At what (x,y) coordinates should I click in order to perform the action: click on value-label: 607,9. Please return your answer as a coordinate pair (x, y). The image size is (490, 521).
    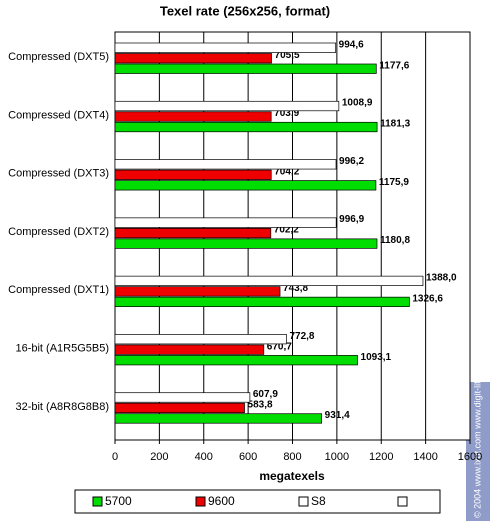
    Looking at the image, I should click on (265, 394).